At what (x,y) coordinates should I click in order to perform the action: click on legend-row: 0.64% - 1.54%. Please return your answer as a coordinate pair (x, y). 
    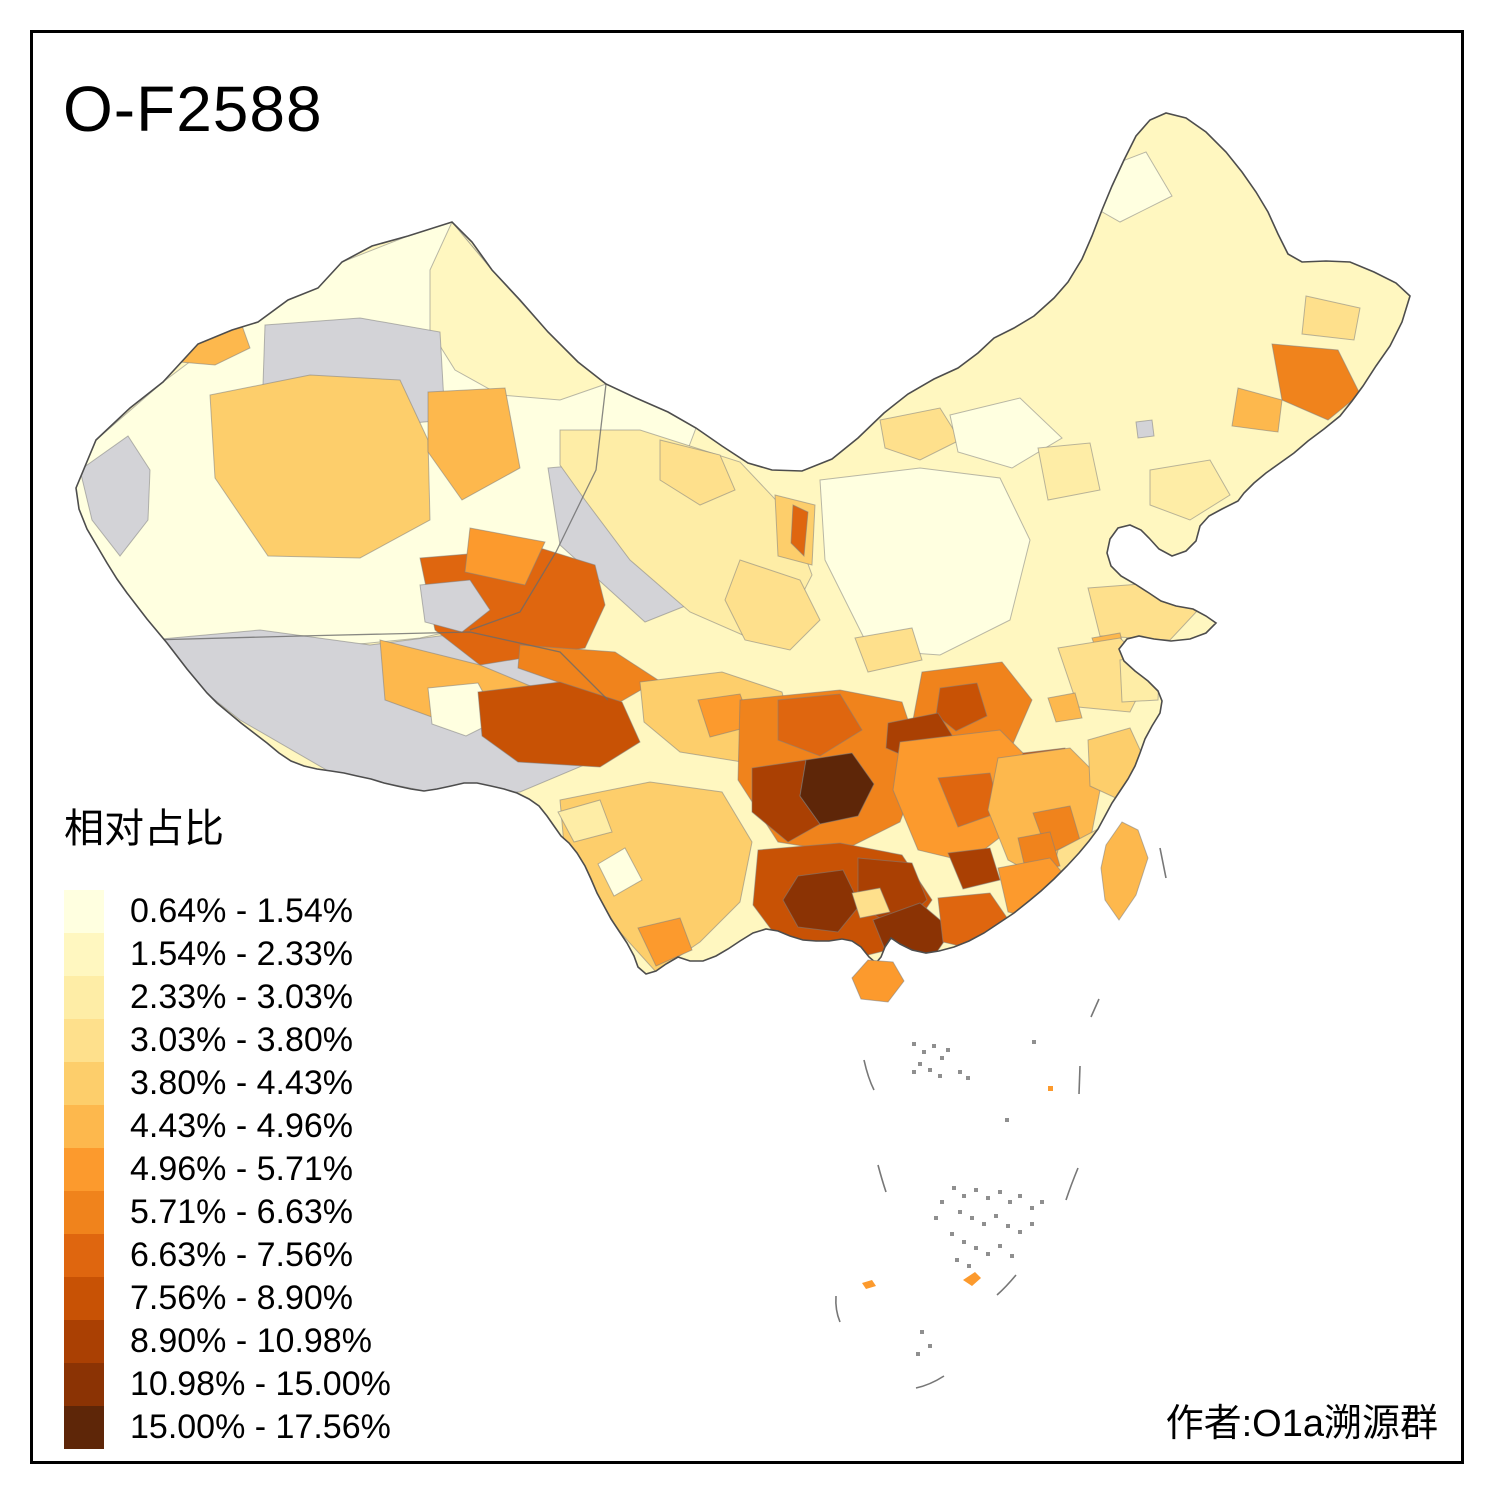
    Looking at the image, I should click on (227, 911).